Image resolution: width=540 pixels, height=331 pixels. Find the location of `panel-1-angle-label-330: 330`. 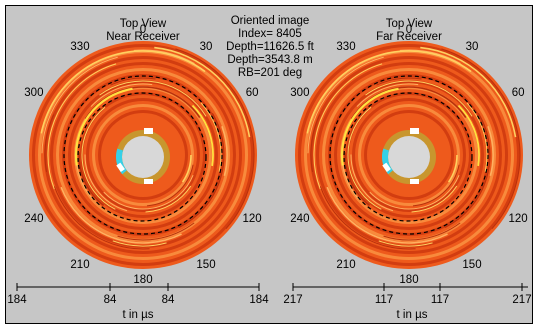

panel-1-angle-label-330: 330 is located at coordinates (79, 47).